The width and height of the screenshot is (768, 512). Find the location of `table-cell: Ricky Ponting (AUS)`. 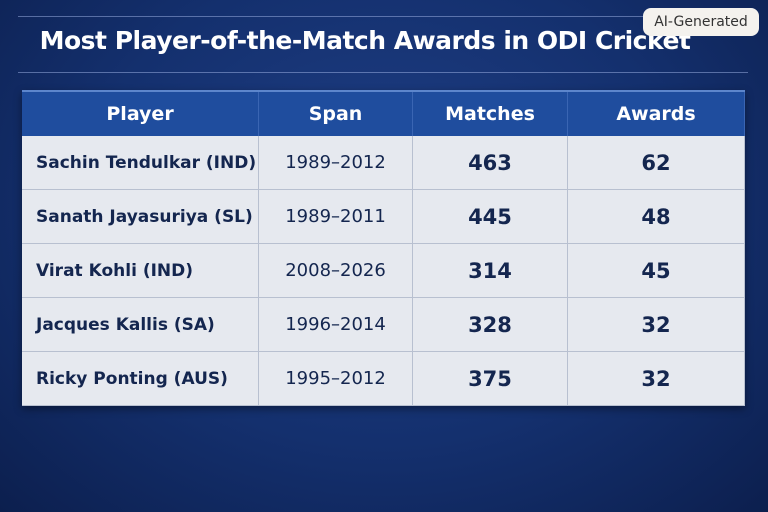

table-cell: Ricky Ponting (AUS) is located at coordinates (141, 378).